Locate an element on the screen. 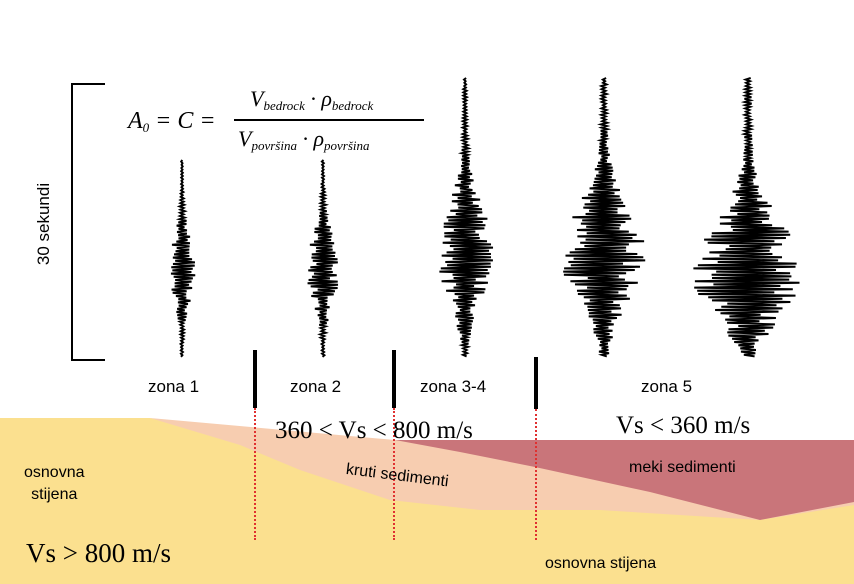 The height and width of the screenshot is (584, 854). formula-fraction-bar is located at coordinates (329, 120).